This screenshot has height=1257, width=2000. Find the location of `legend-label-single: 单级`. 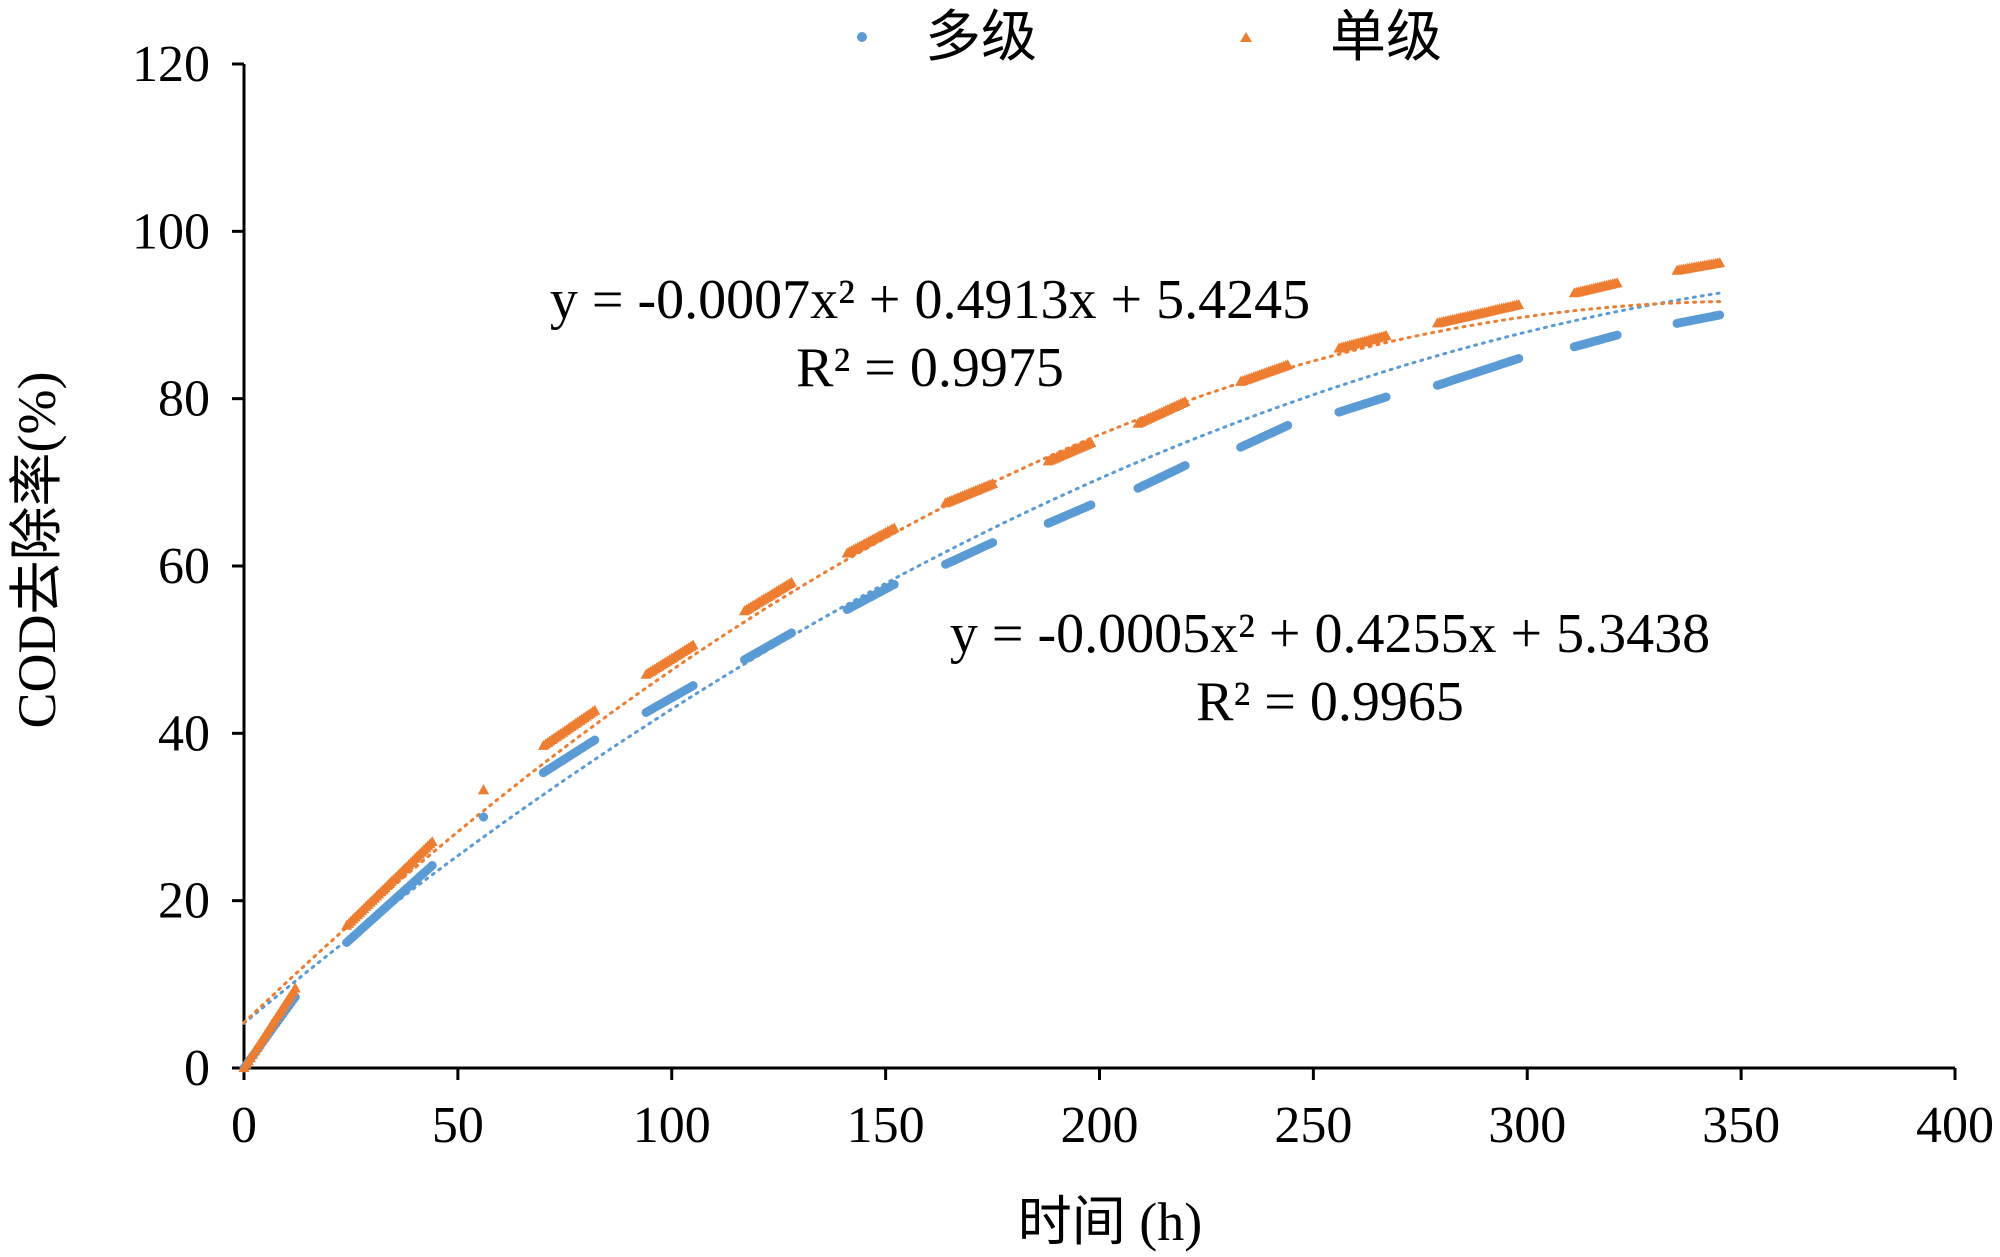

legend-label-single: 单级 is located at coordinates (1386, 38).